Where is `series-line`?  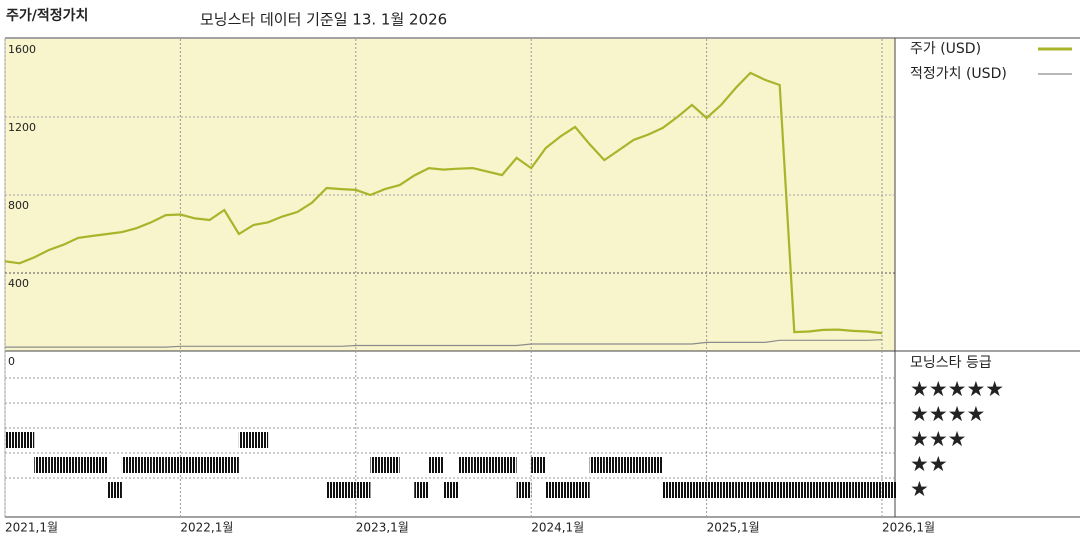
series-line is located at coordinates (444, 343).